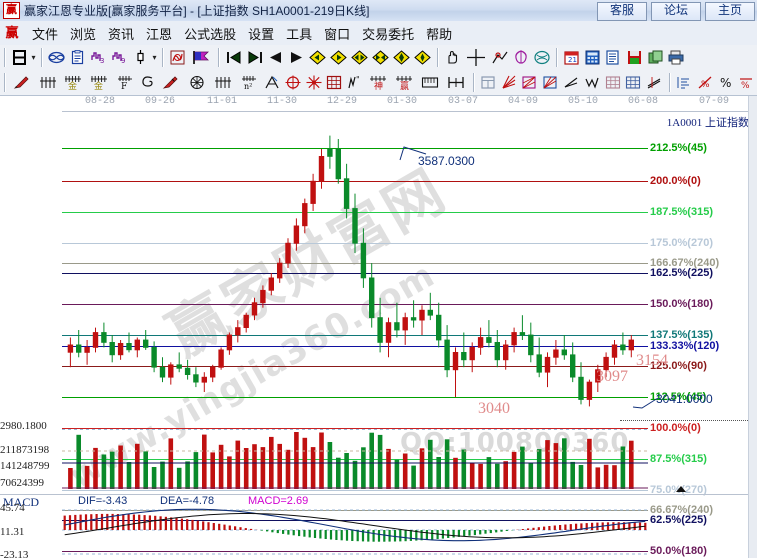  What do you see at coordinates (622, 11) in the screenshot?
I see `customer-service-button: 客服` at bounding box center [622, 11].